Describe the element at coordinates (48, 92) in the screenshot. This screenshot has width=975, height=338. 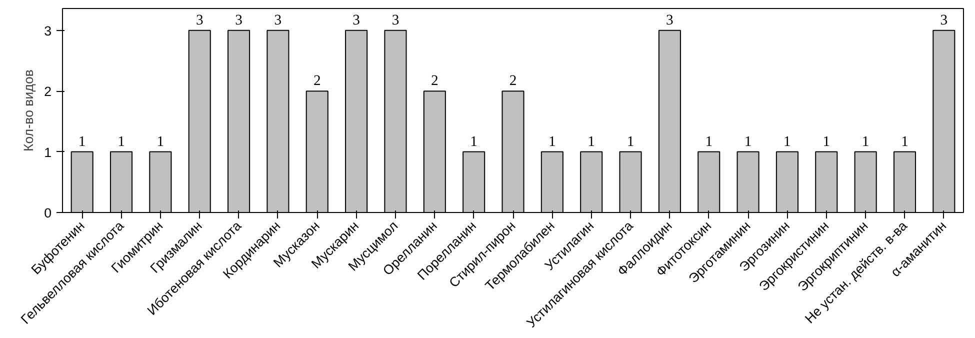
I see `y-tick-label: 2` at that location.